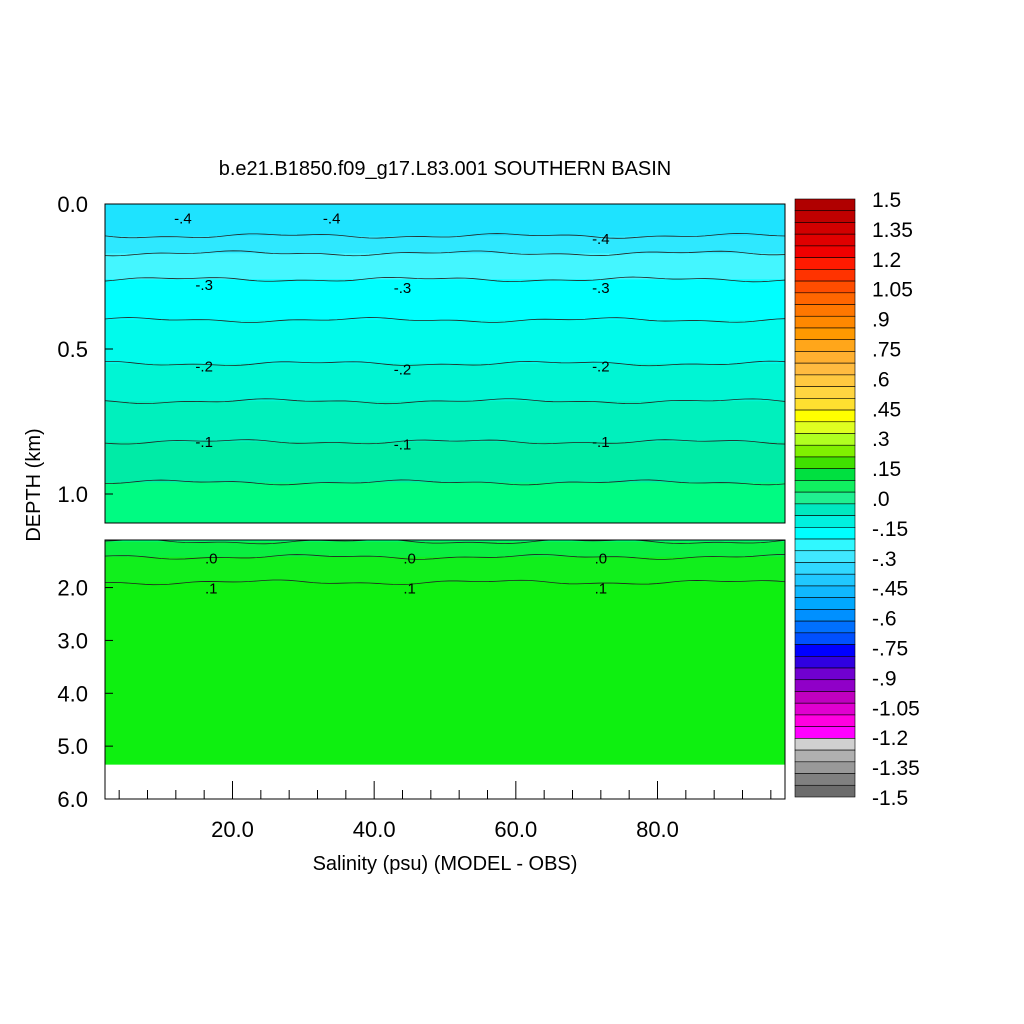 The width and height of the screenshot is (1024, 1024). What do you see at coordinates (886, 350) in the screenshot?
I see `colorbar-label: .75` at bounding box center [886, 350].